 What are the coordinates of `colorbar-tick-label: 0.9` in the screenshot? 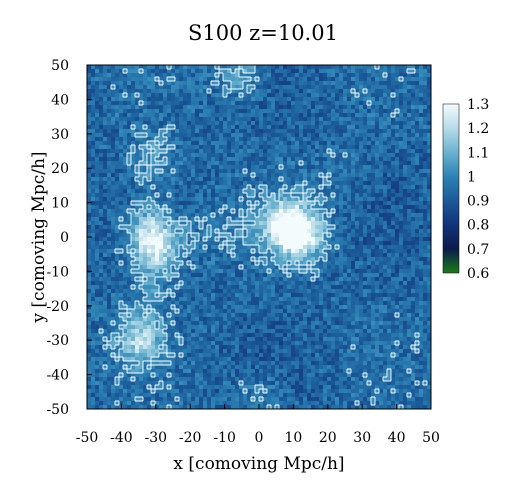 It's located at (478, 202).